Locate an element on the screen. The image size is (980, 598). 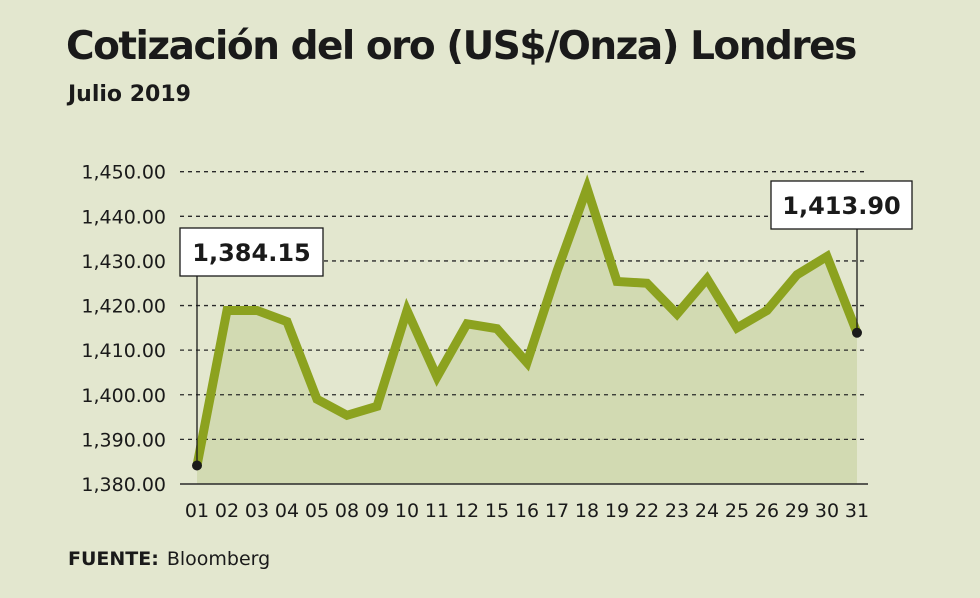
x-tick-label: 26 is located at coordinates (767, 511).